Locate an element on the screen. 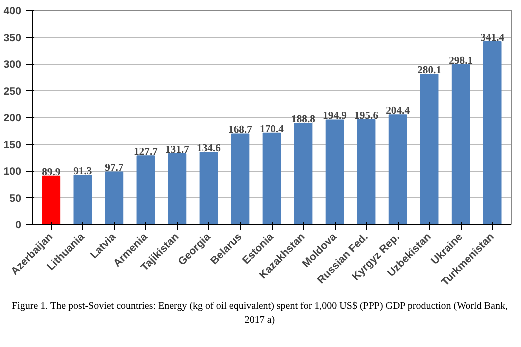  data-label: 280.1 is located at coordinates (430, 71).